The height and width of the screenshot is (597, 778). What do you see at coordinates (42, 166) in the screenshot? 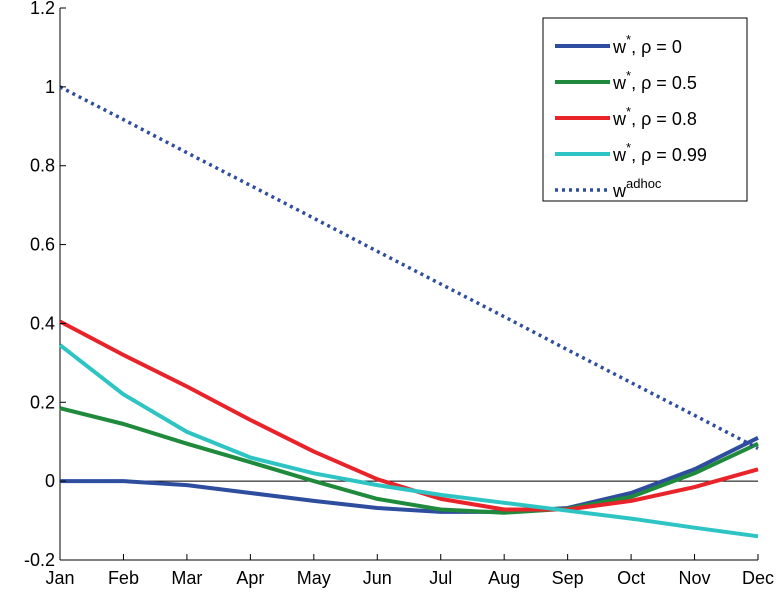
I see `y-tick-label: 0.8` at bounding box center [42, 166].